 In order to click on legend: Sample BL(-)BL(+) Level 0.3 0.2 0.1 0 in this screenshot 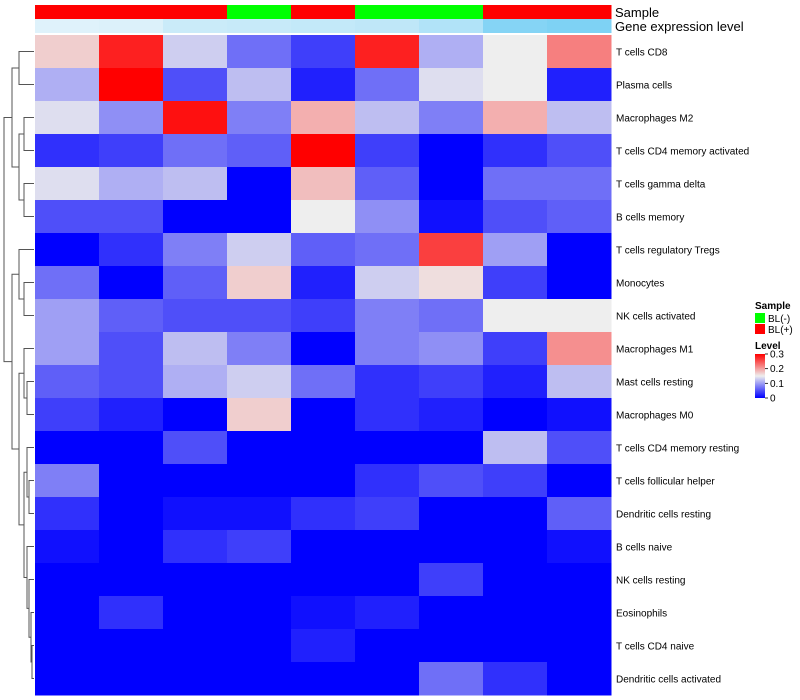, I will do `click(774, 353)`.